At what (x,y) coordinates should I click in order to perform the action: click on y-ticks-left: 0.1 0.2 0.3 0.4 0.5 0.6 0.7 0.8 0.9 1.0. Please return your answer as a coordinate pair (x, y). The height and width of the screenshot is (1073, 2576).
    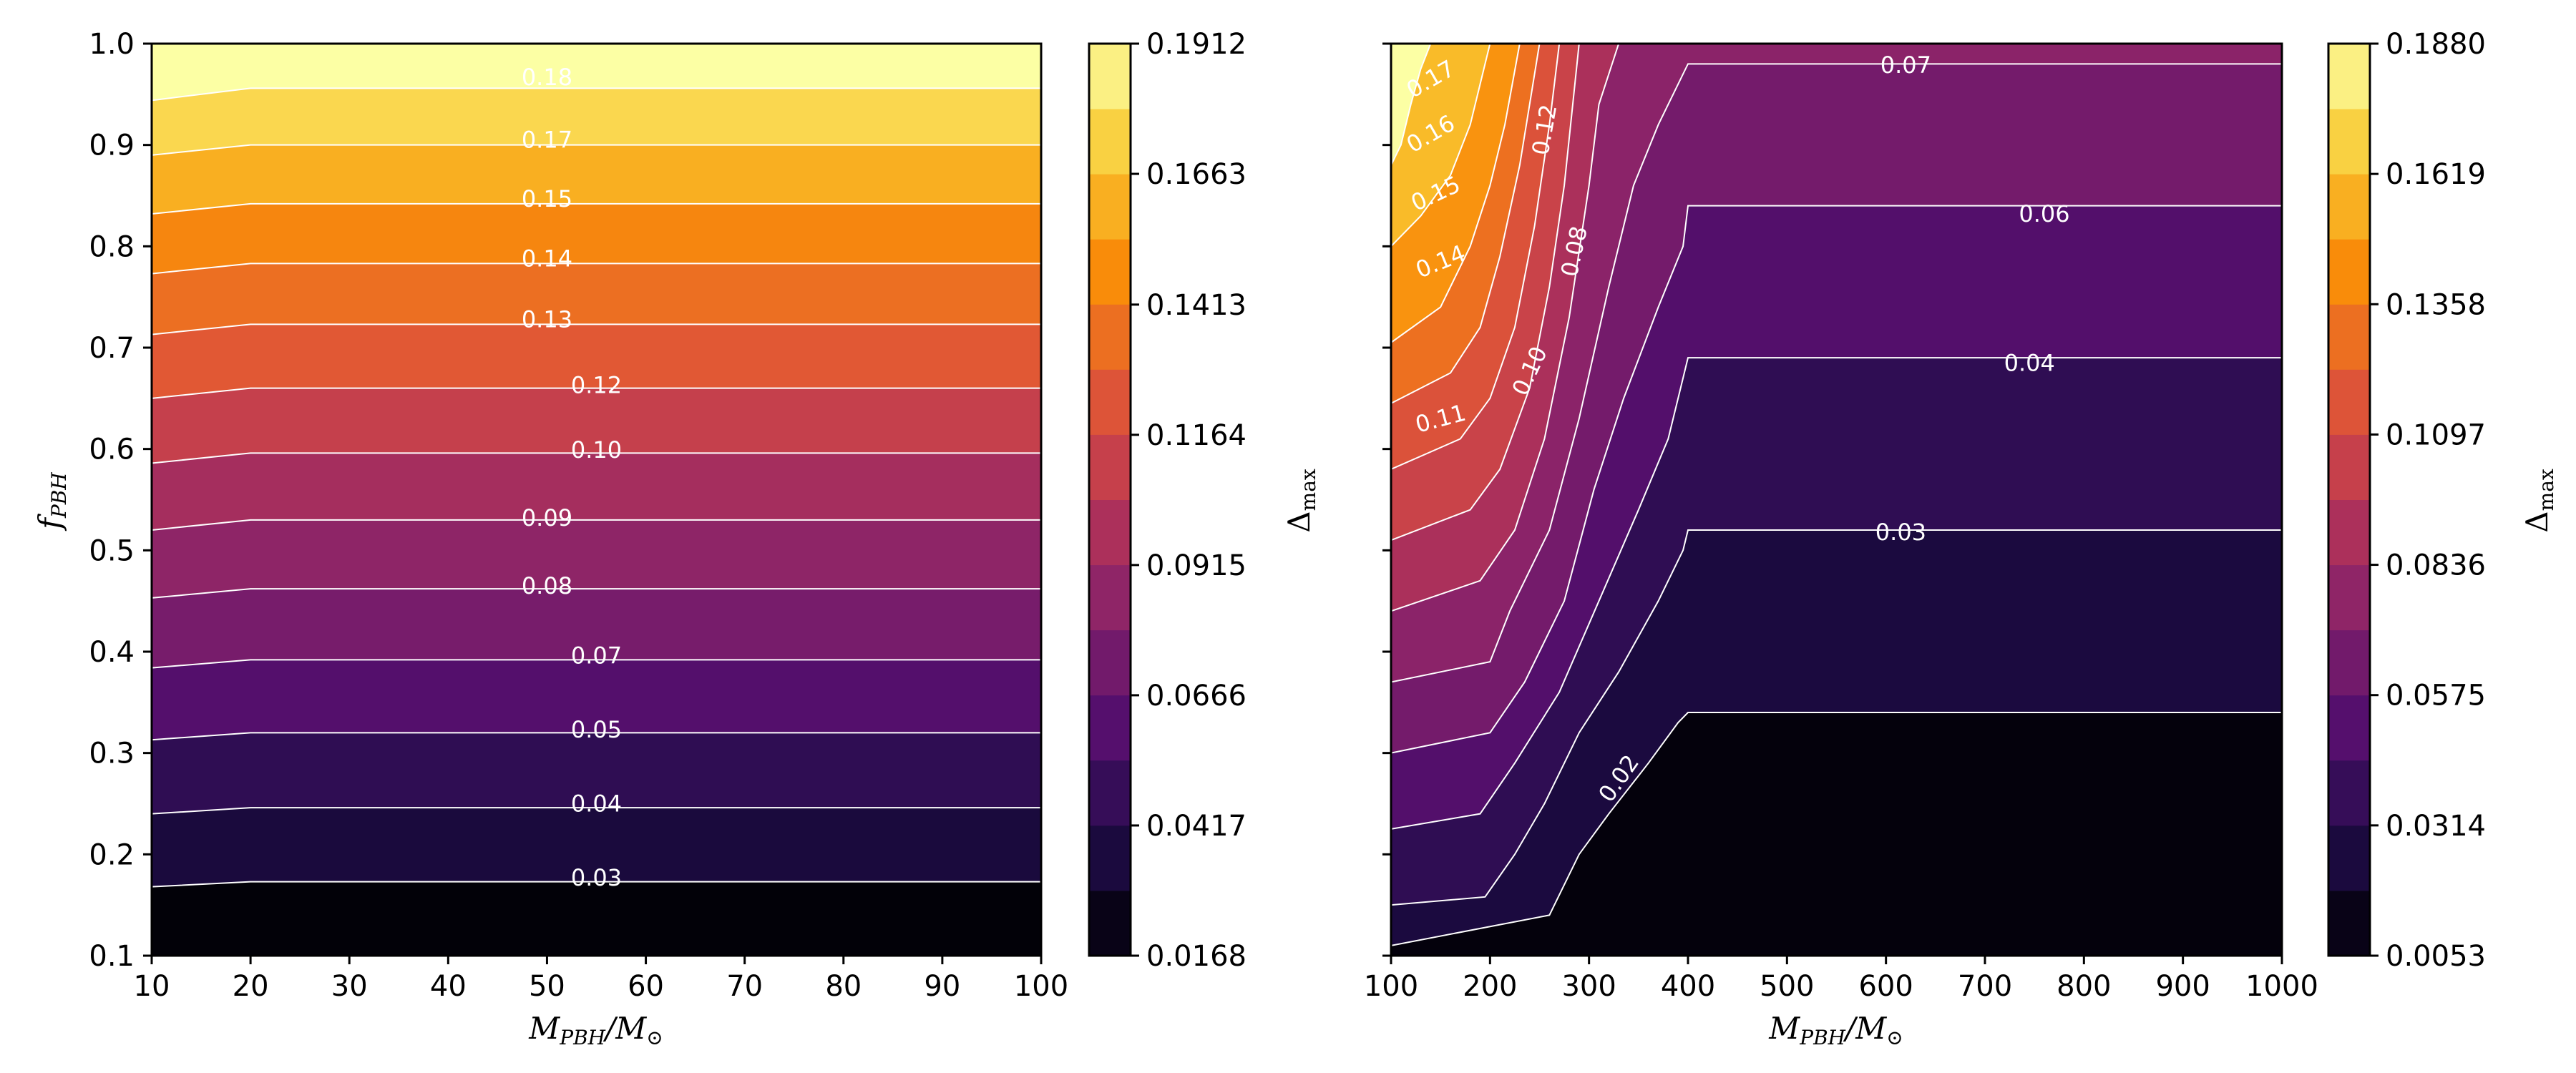
    Looking at the image, I should click on (120, 501).